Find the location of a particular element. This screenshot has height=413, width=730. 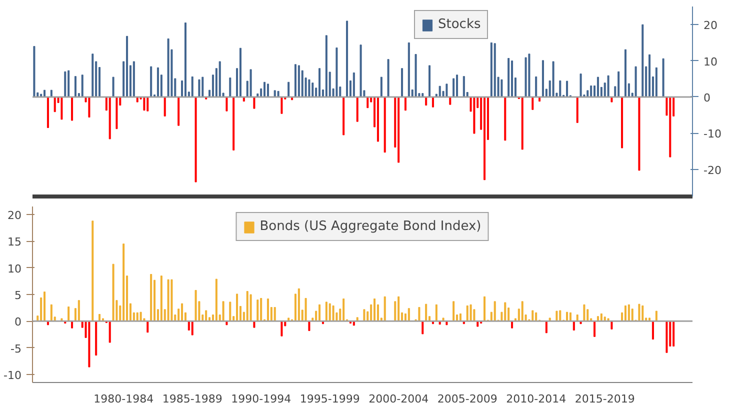

y-tick-label: -20 is located at coordinates (713, 170).